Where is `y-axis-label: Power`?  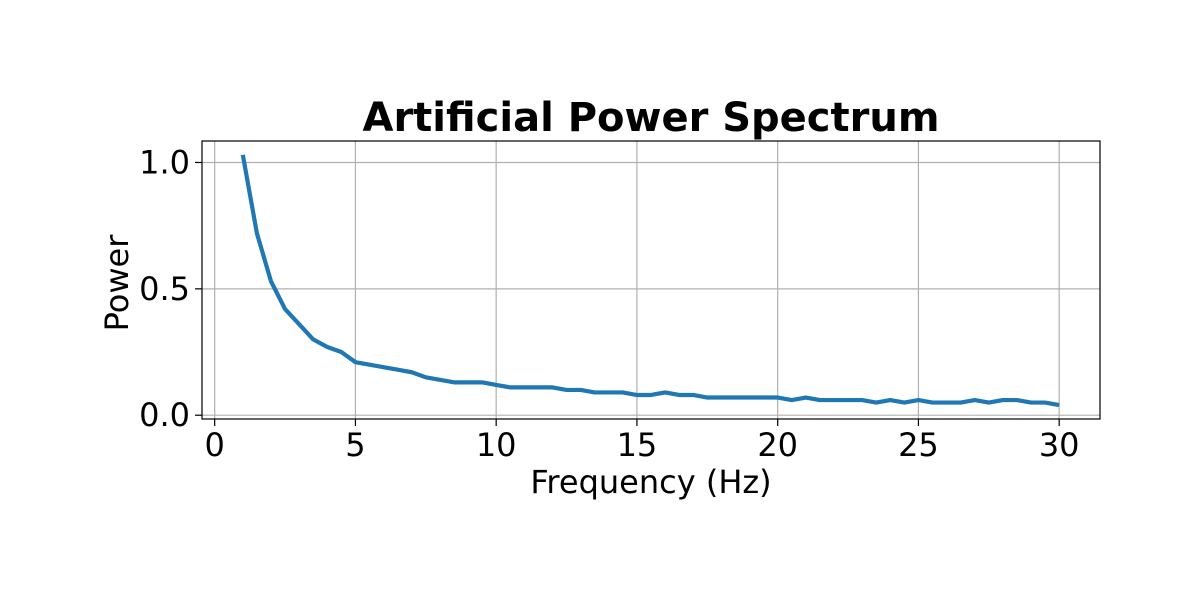 y-axis-label: Power is located at coordinates (117, 283).